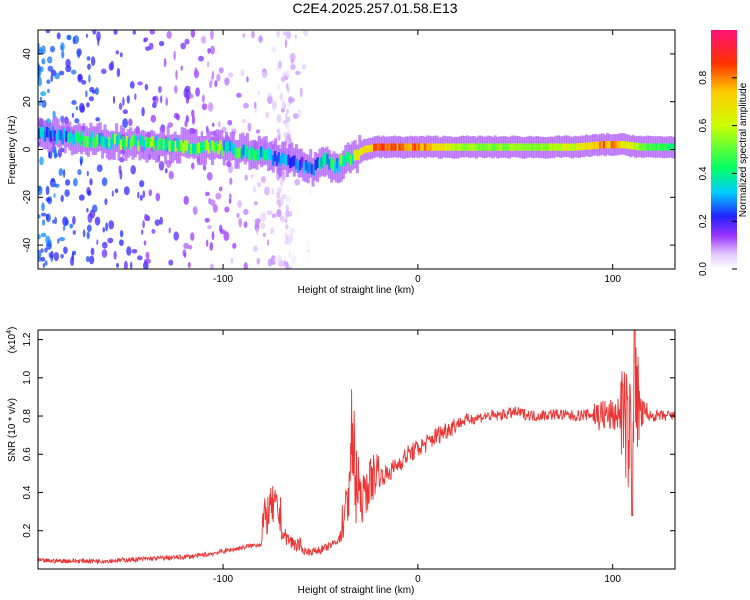 This screenshot has width=750, height=600. What do you see at coordinates (703, 221) in the screenshot?
I see `colorbar-tick-label: 0.2` at bounding box center [703, 221].